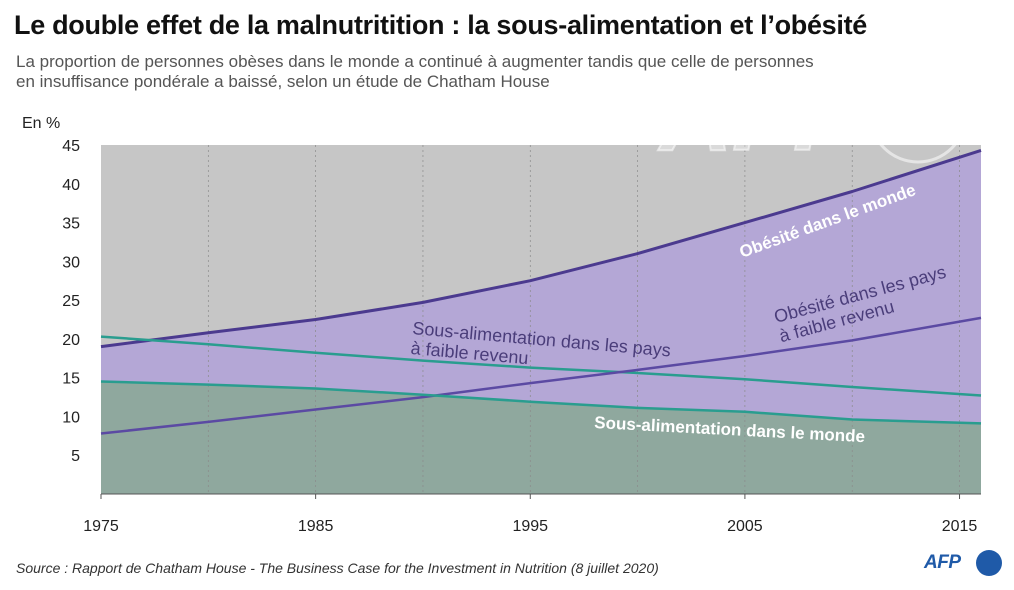 The width and height of the screenshot is (1014, 590). Describe the element at coordinates (989, 563) in the screenshot. I see `afp-logo-dot-icon` at that location.